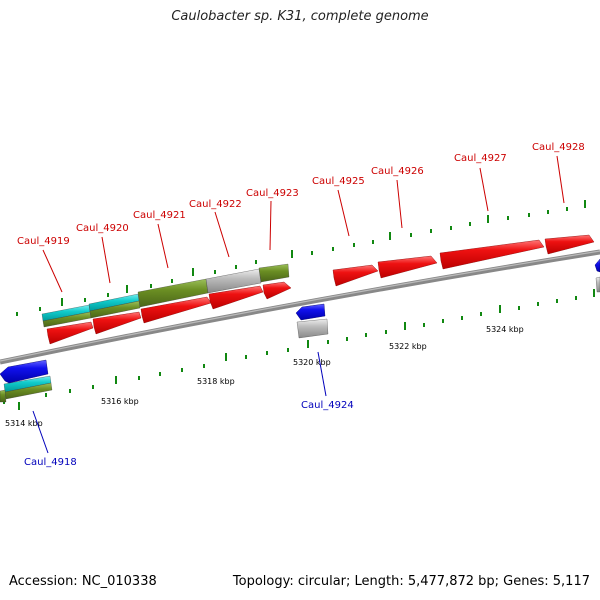 Image resolution: width=600 pixels, height=600 pixels. What do you see at coordinates (43, 241) in the screenshot?
I see `gene-label-caul-4919: Caul_4919` at bounding box center [43, 241].